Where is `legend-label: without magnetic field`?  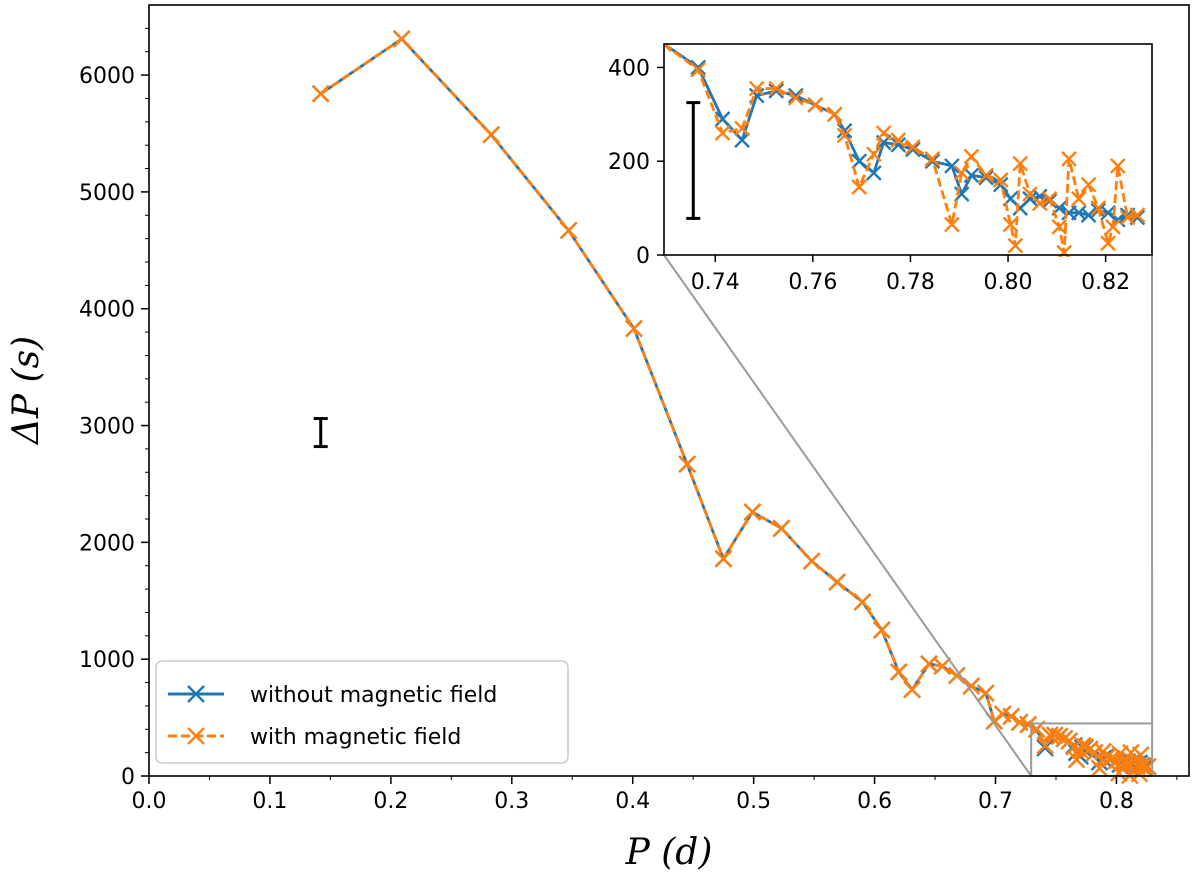
legend-label: without magnetic field is located at coordinates (373, 695).